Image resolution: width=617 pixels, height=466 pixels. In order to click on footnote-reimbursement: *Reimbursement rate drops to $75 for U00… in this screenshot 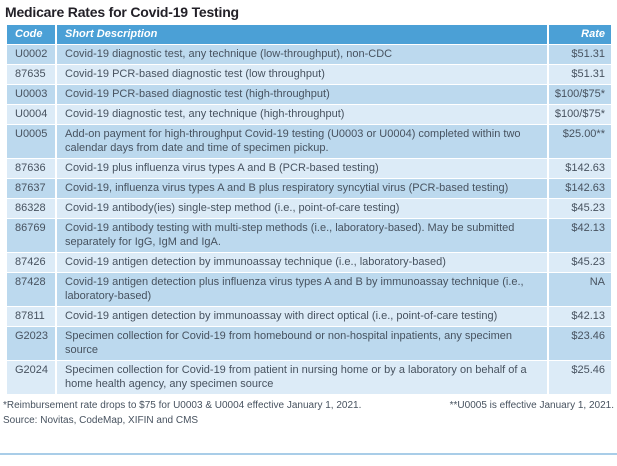, I will do `click(182, 405)`.